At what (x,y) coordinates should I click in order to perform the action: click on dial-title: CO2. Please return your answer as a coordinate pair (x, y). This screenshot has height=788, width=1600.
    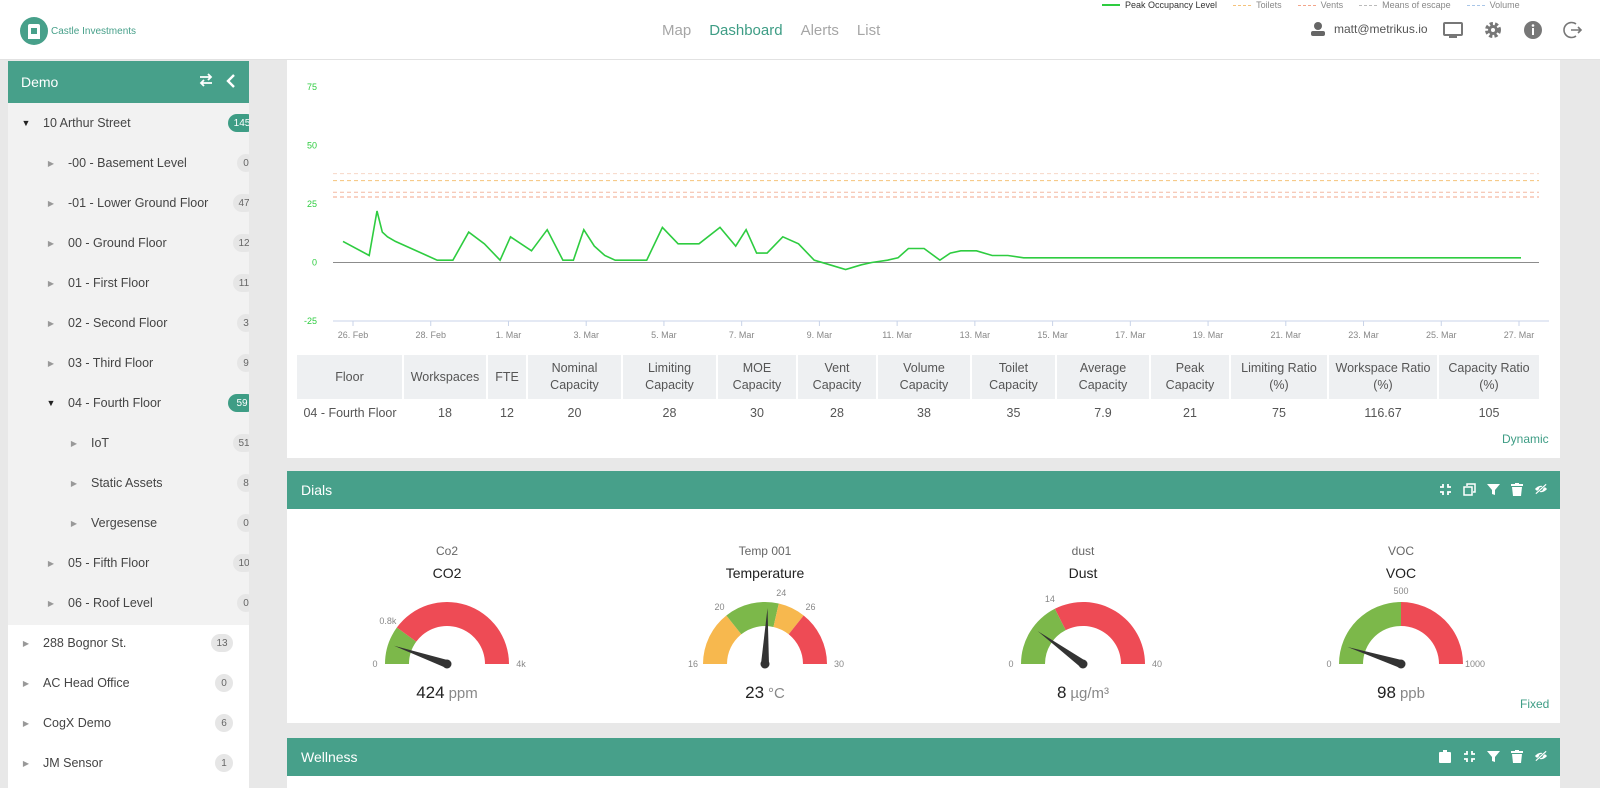
    Looking at the image, I should click on (447, 573).